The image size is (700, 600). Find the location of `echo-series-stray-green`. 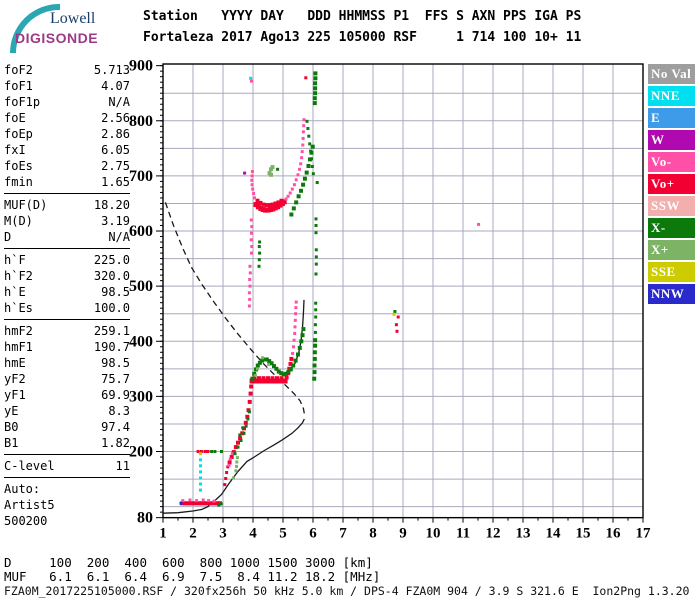

echo-series-stray-green is located at coordinates (395, 311).